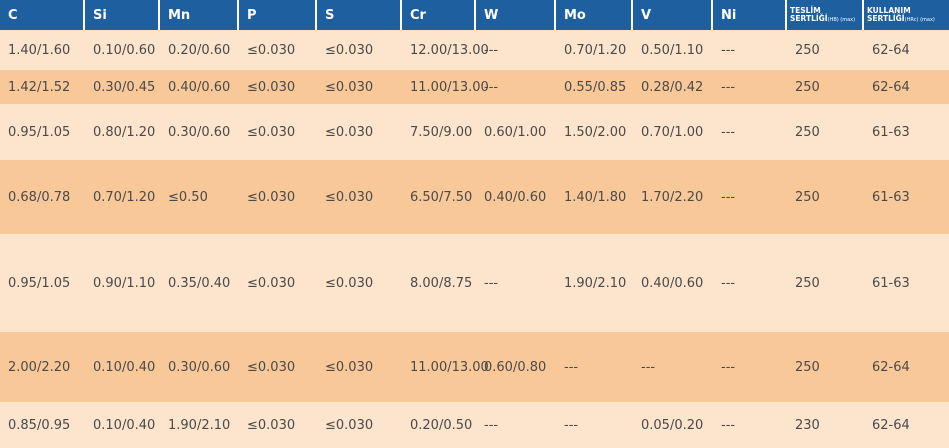 The height and width of the screenshot is (448, 949). I want to click on header-unit: (HRc) (max), so click(919, 19).